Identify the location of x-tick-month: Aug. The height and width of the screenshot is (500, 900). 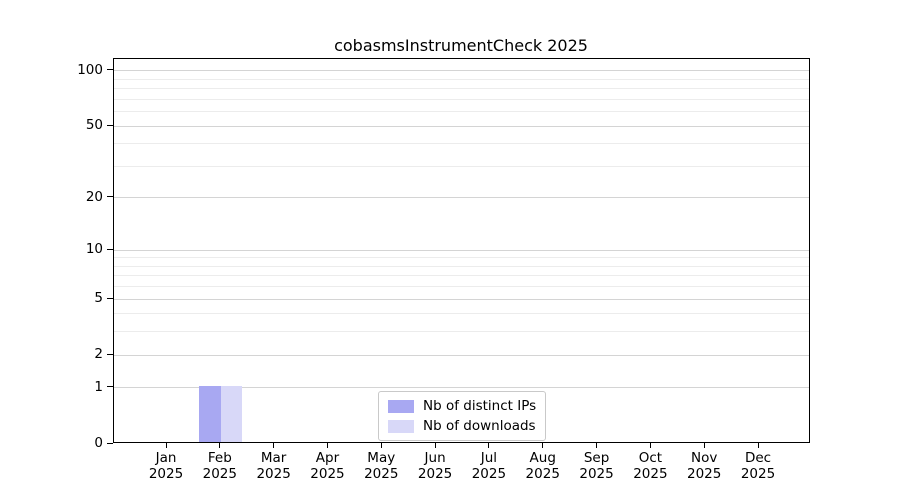
(542, 458).